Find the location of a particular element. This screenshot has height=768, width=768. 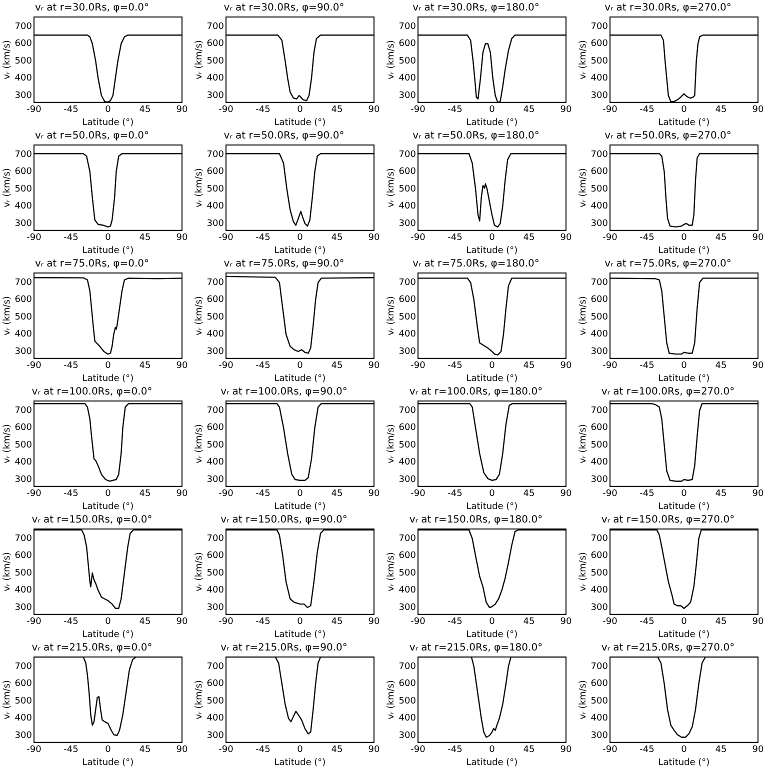

chart-title: vᵣ at r=30.0Rs, φ=0.0° is located at coordinates (92, 8).